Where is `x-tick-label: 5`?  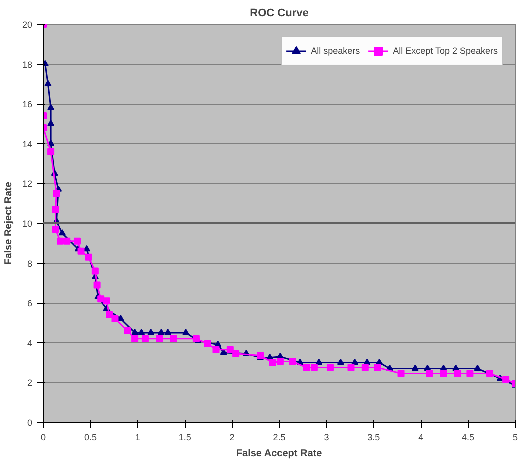 x-tick-label: 5 is located at coordinates (515, 437).